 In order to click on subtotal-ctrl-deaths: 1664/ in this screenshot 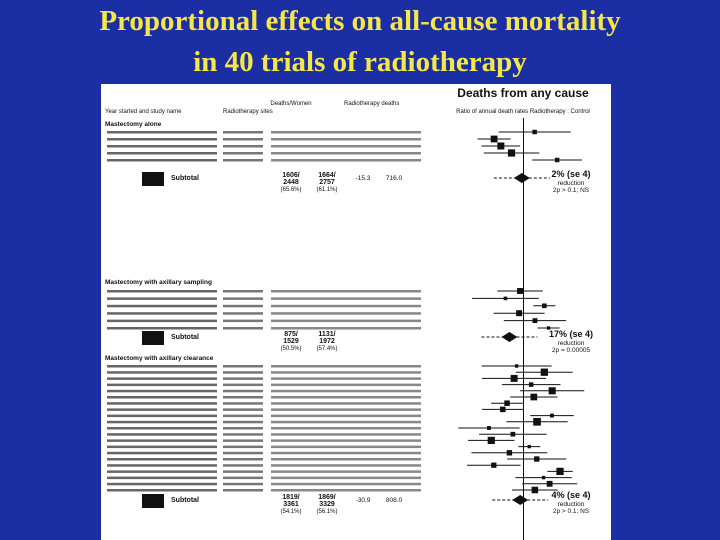, I will do `click(327, 175)`.